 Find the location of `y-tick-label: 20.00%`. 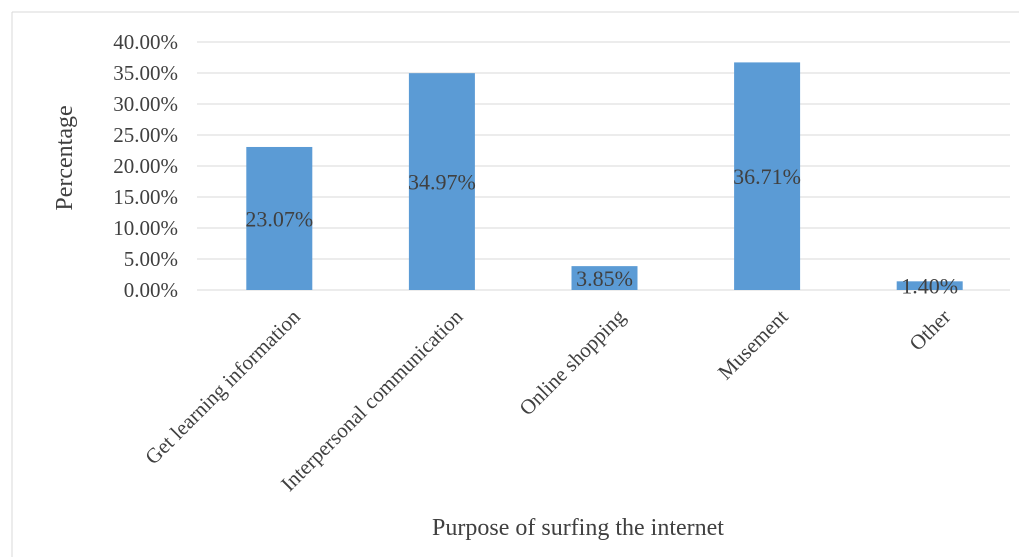

y-tick-label: 20.00% is located at coordinates (145, 166).